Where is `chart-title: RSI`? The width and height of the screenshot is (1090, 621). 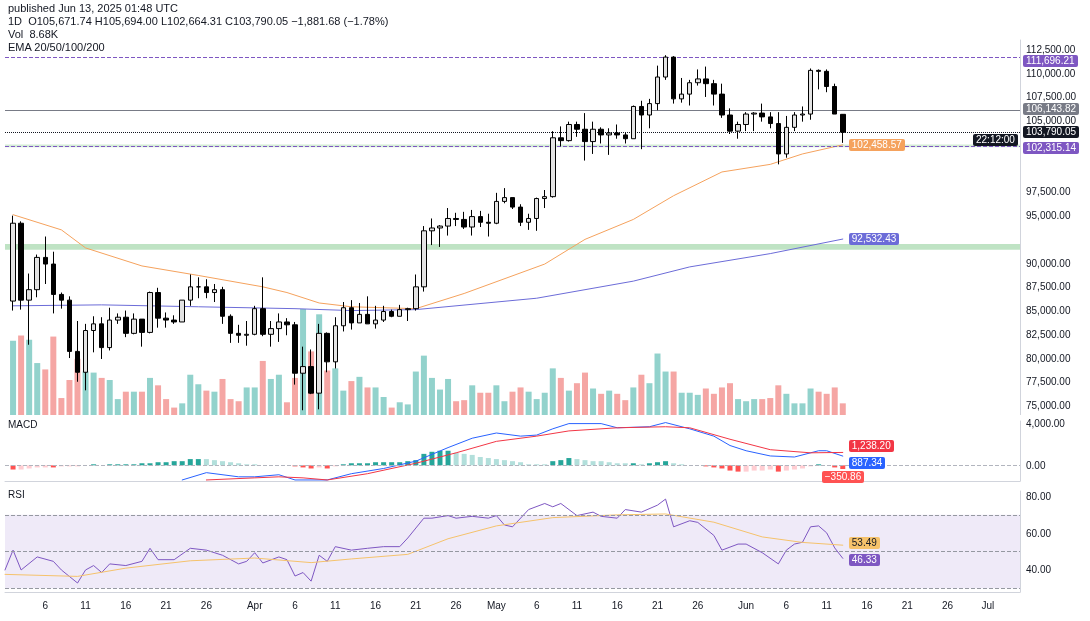
chart-title: RSI is located at coordinates (16, 494).